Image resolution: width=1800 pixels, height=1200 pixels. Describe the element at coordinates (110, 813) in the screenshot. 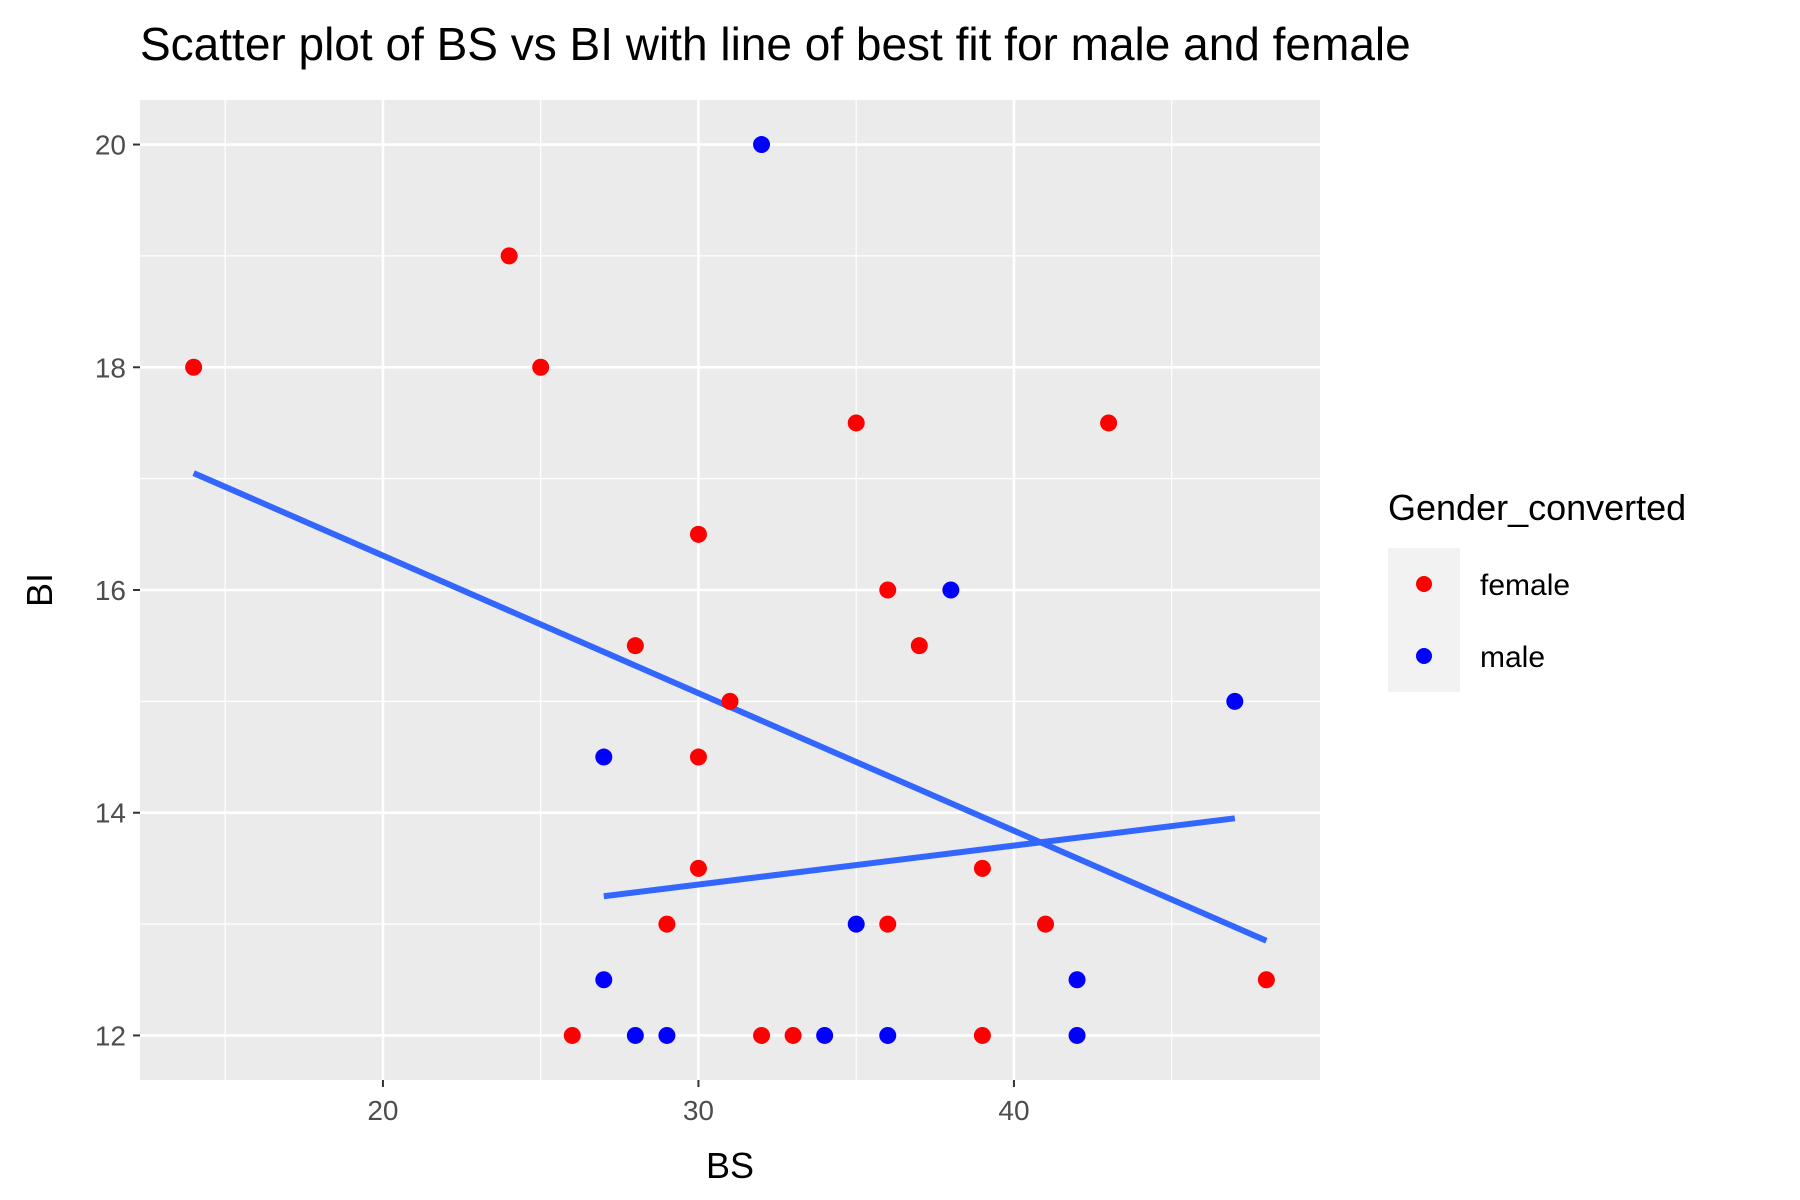

I see `y-tick-label: 14` at that location.